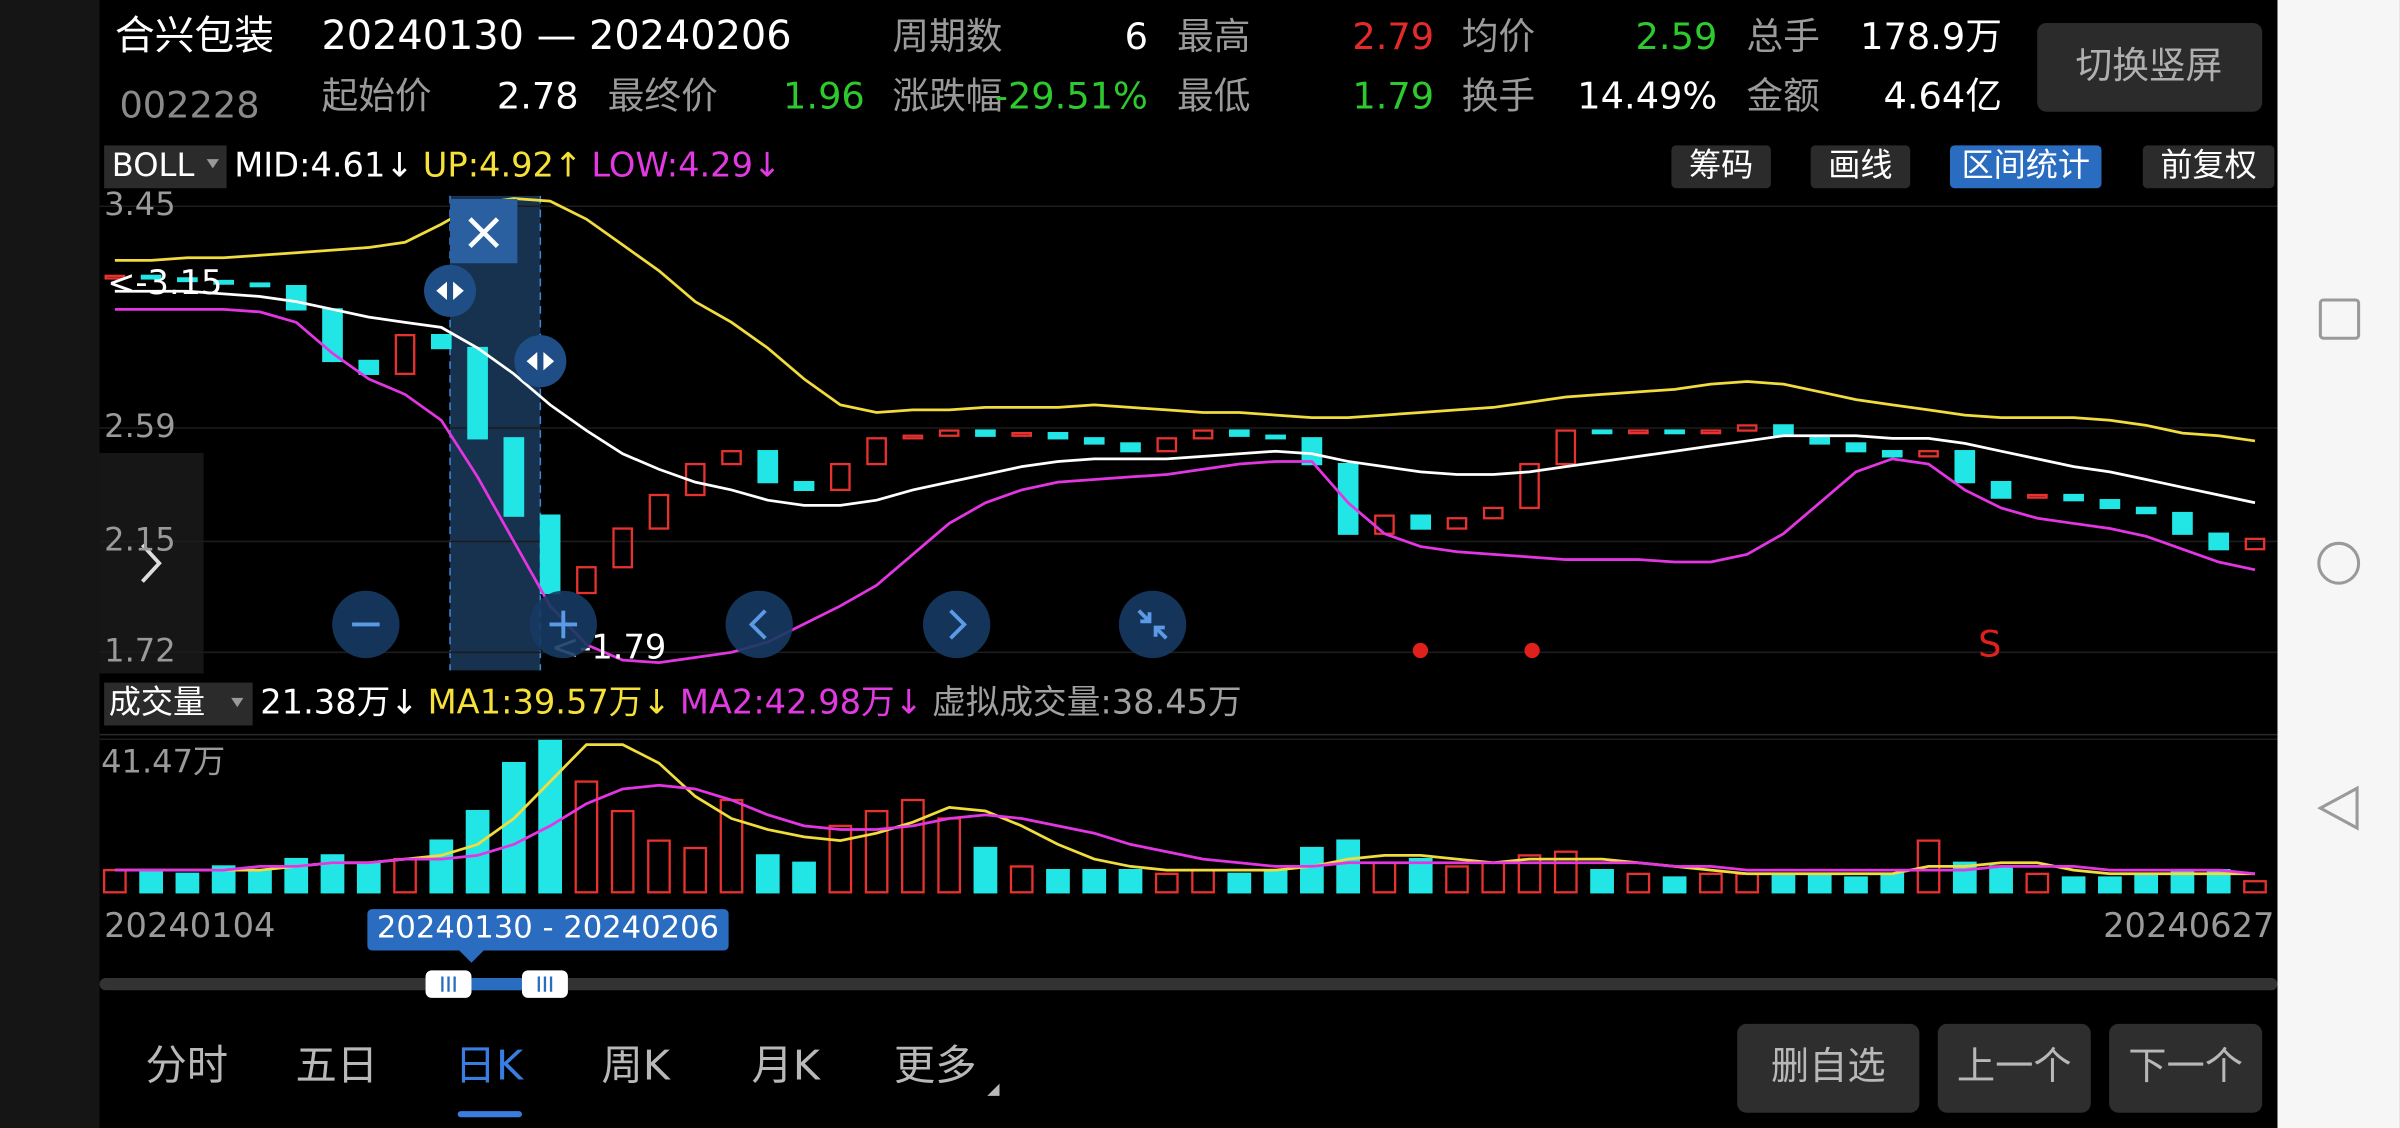  Describe the element at coordinates (140, 204) in the screenshot. I see `y-tick-label: 3.45` at that location.